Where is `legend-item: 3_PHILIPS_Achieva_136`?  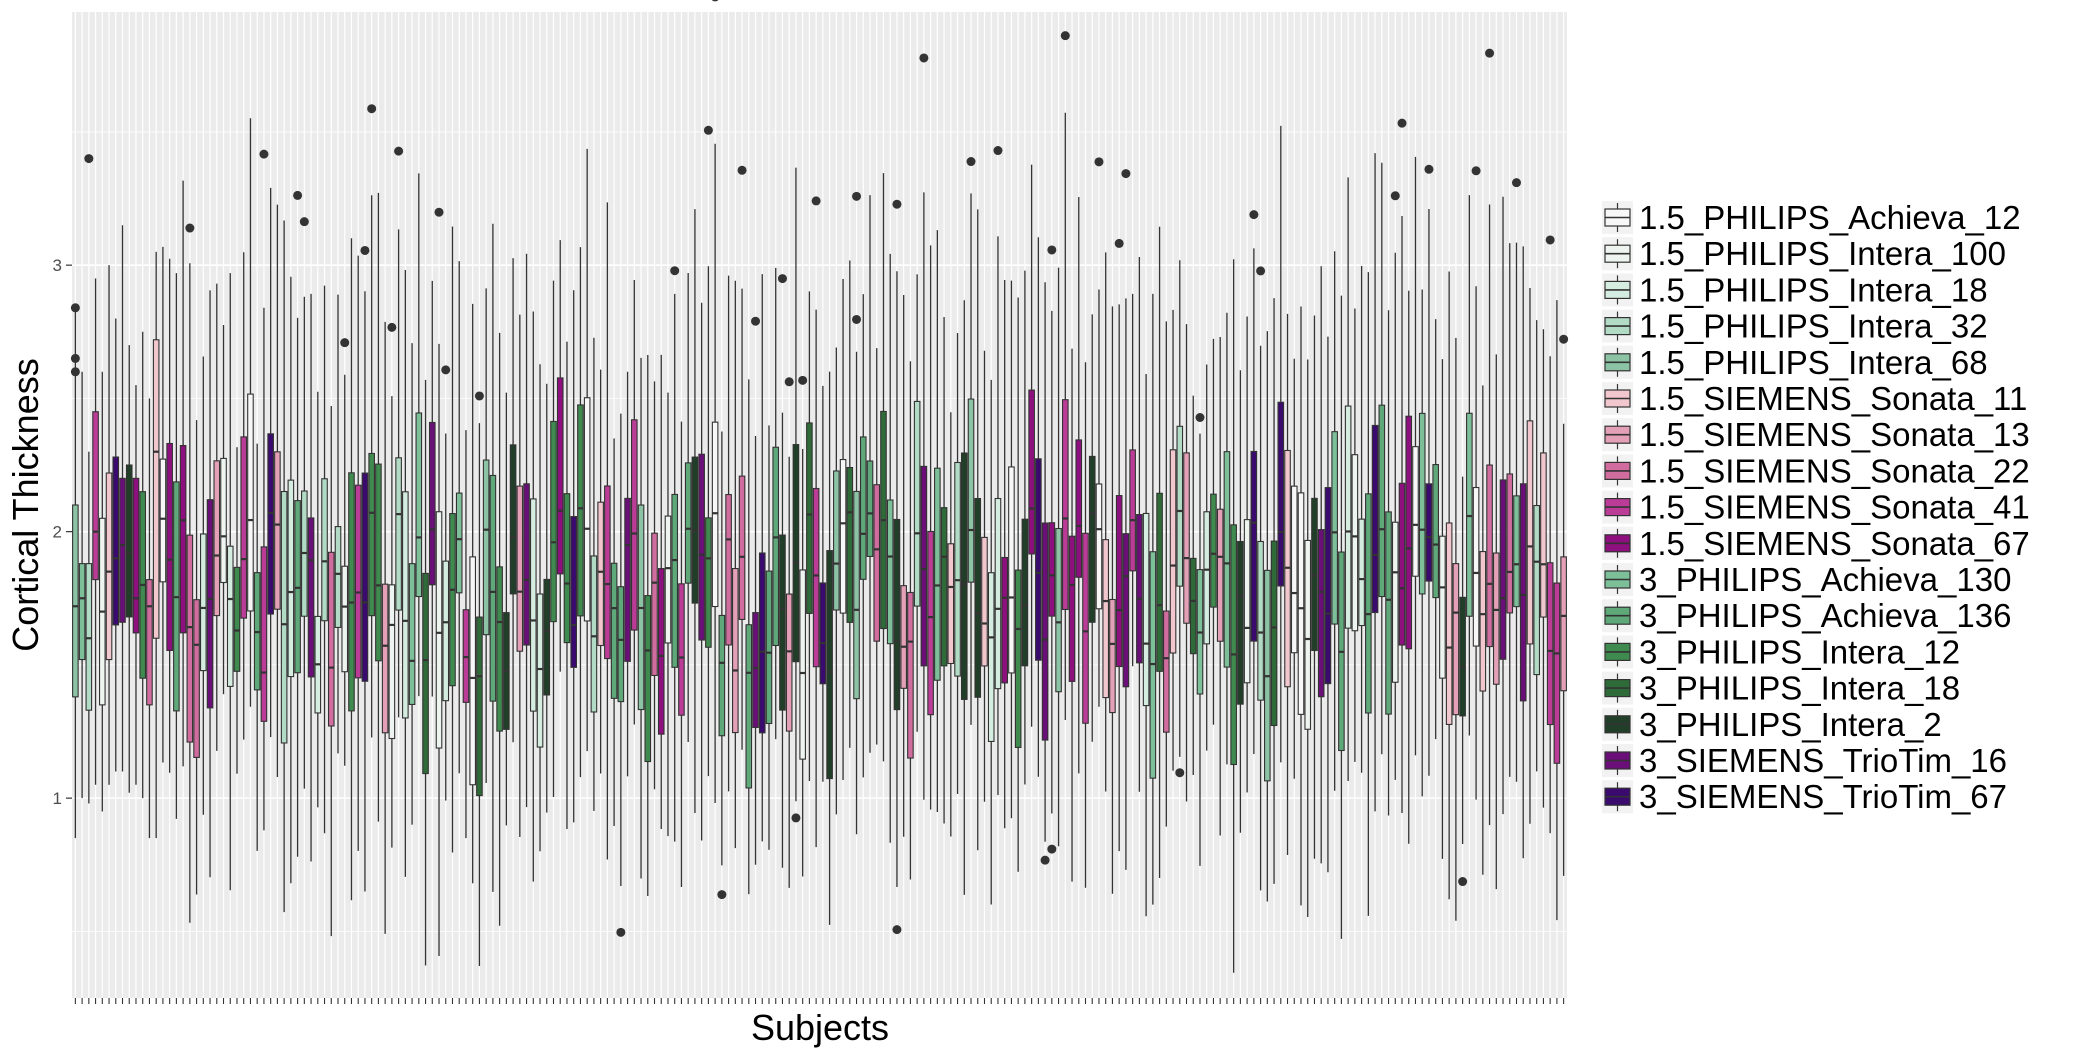 legend-item: 3_PHILIPS_Achieva_136 is located at coordinates (1806, 615).